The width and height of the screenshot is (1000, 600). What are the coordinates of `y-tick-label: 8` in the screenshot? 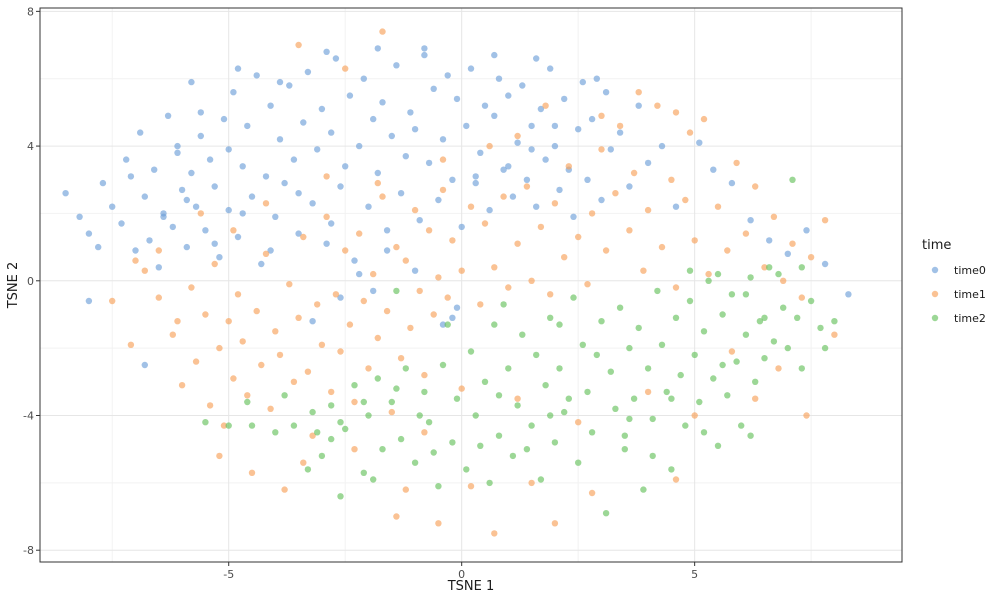 It's located at (30, 11).